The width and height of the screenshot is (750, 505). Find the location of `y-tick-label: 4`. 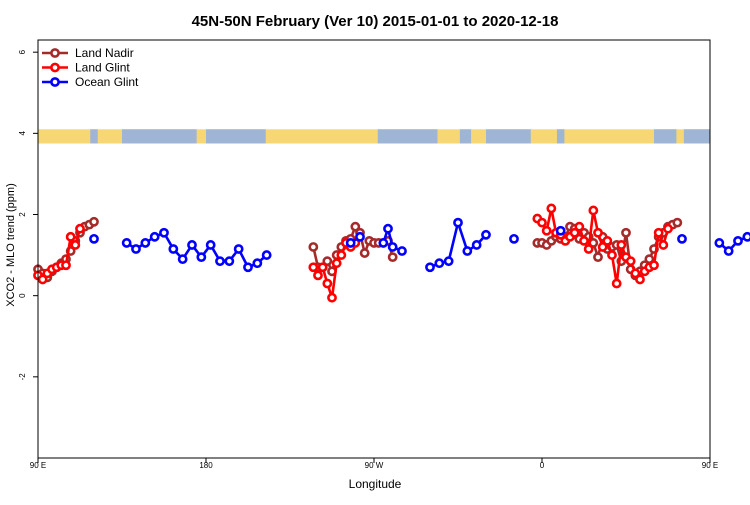

y-tick-label: 4 is located at coordinates (22, 133).